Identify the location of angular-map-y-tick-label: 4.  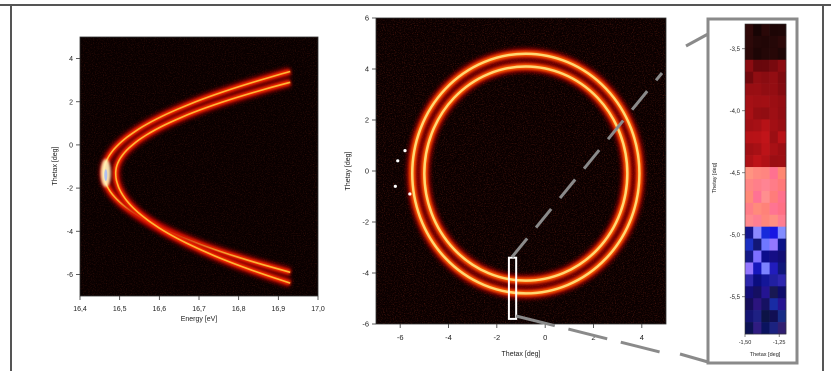
(367, 69).